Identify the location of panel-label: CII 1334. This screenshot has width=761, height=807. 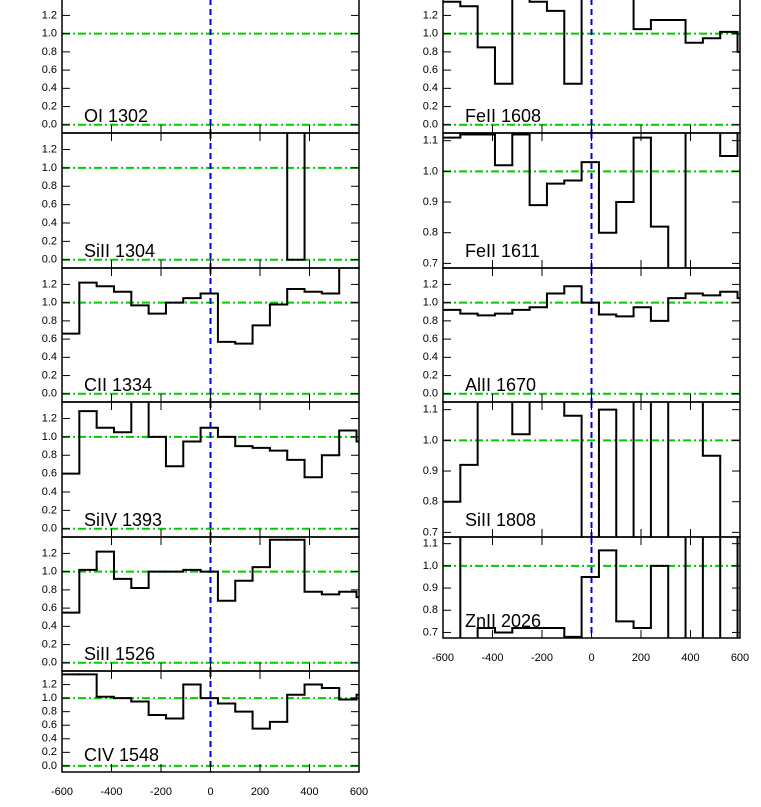
(118, 385).